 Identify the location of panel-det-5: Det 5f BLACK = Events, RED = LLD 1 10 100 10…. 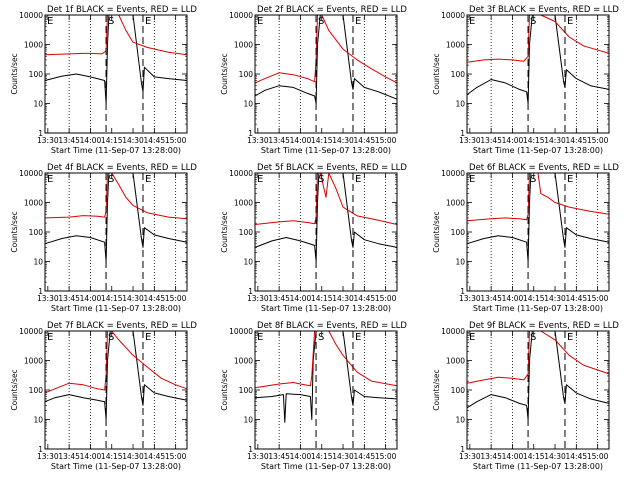
(313, 238).